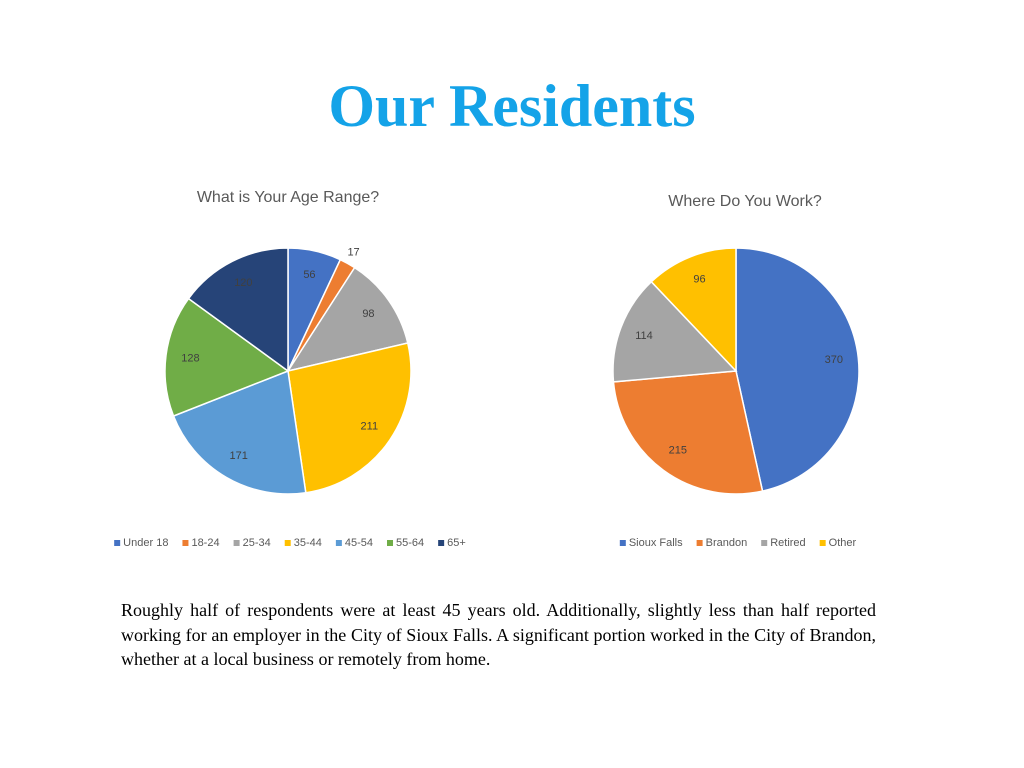  What do you see at coordinates (238, 456) in the screenshot?
I see `data-label: 171` at bounding box center [238, 456].